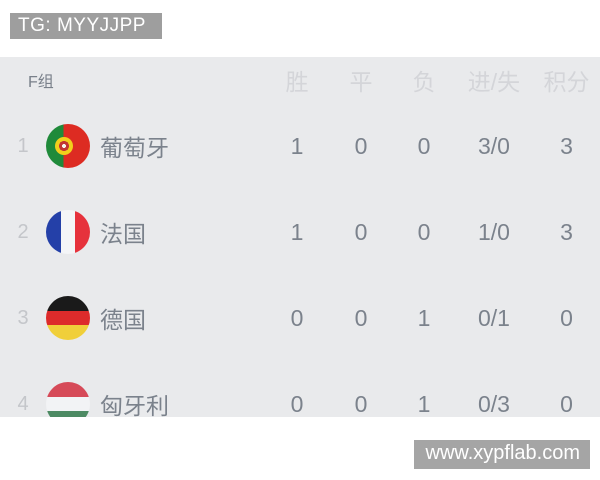 The height and width of the screenshot is (480, 600). I want to click on column-header-goals: 进/失, so click(494, 82).